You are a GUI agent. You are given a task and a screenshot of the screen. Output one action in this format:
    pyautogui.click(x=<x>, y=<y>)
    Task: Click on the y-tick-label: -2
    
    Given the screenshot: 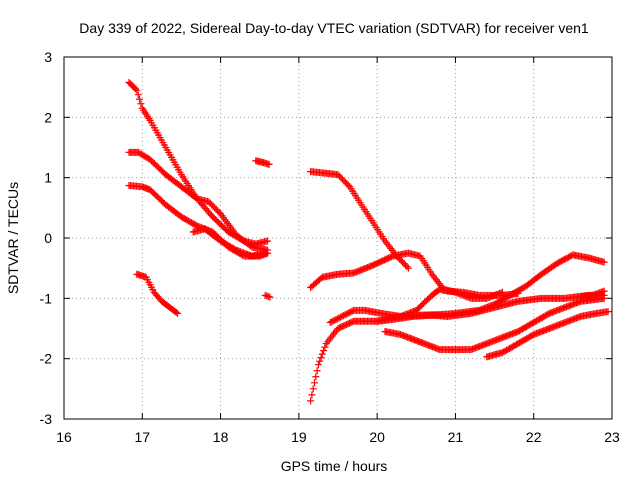 What is the action you would take?
    pyautogui.click(x=46, y=359)
    